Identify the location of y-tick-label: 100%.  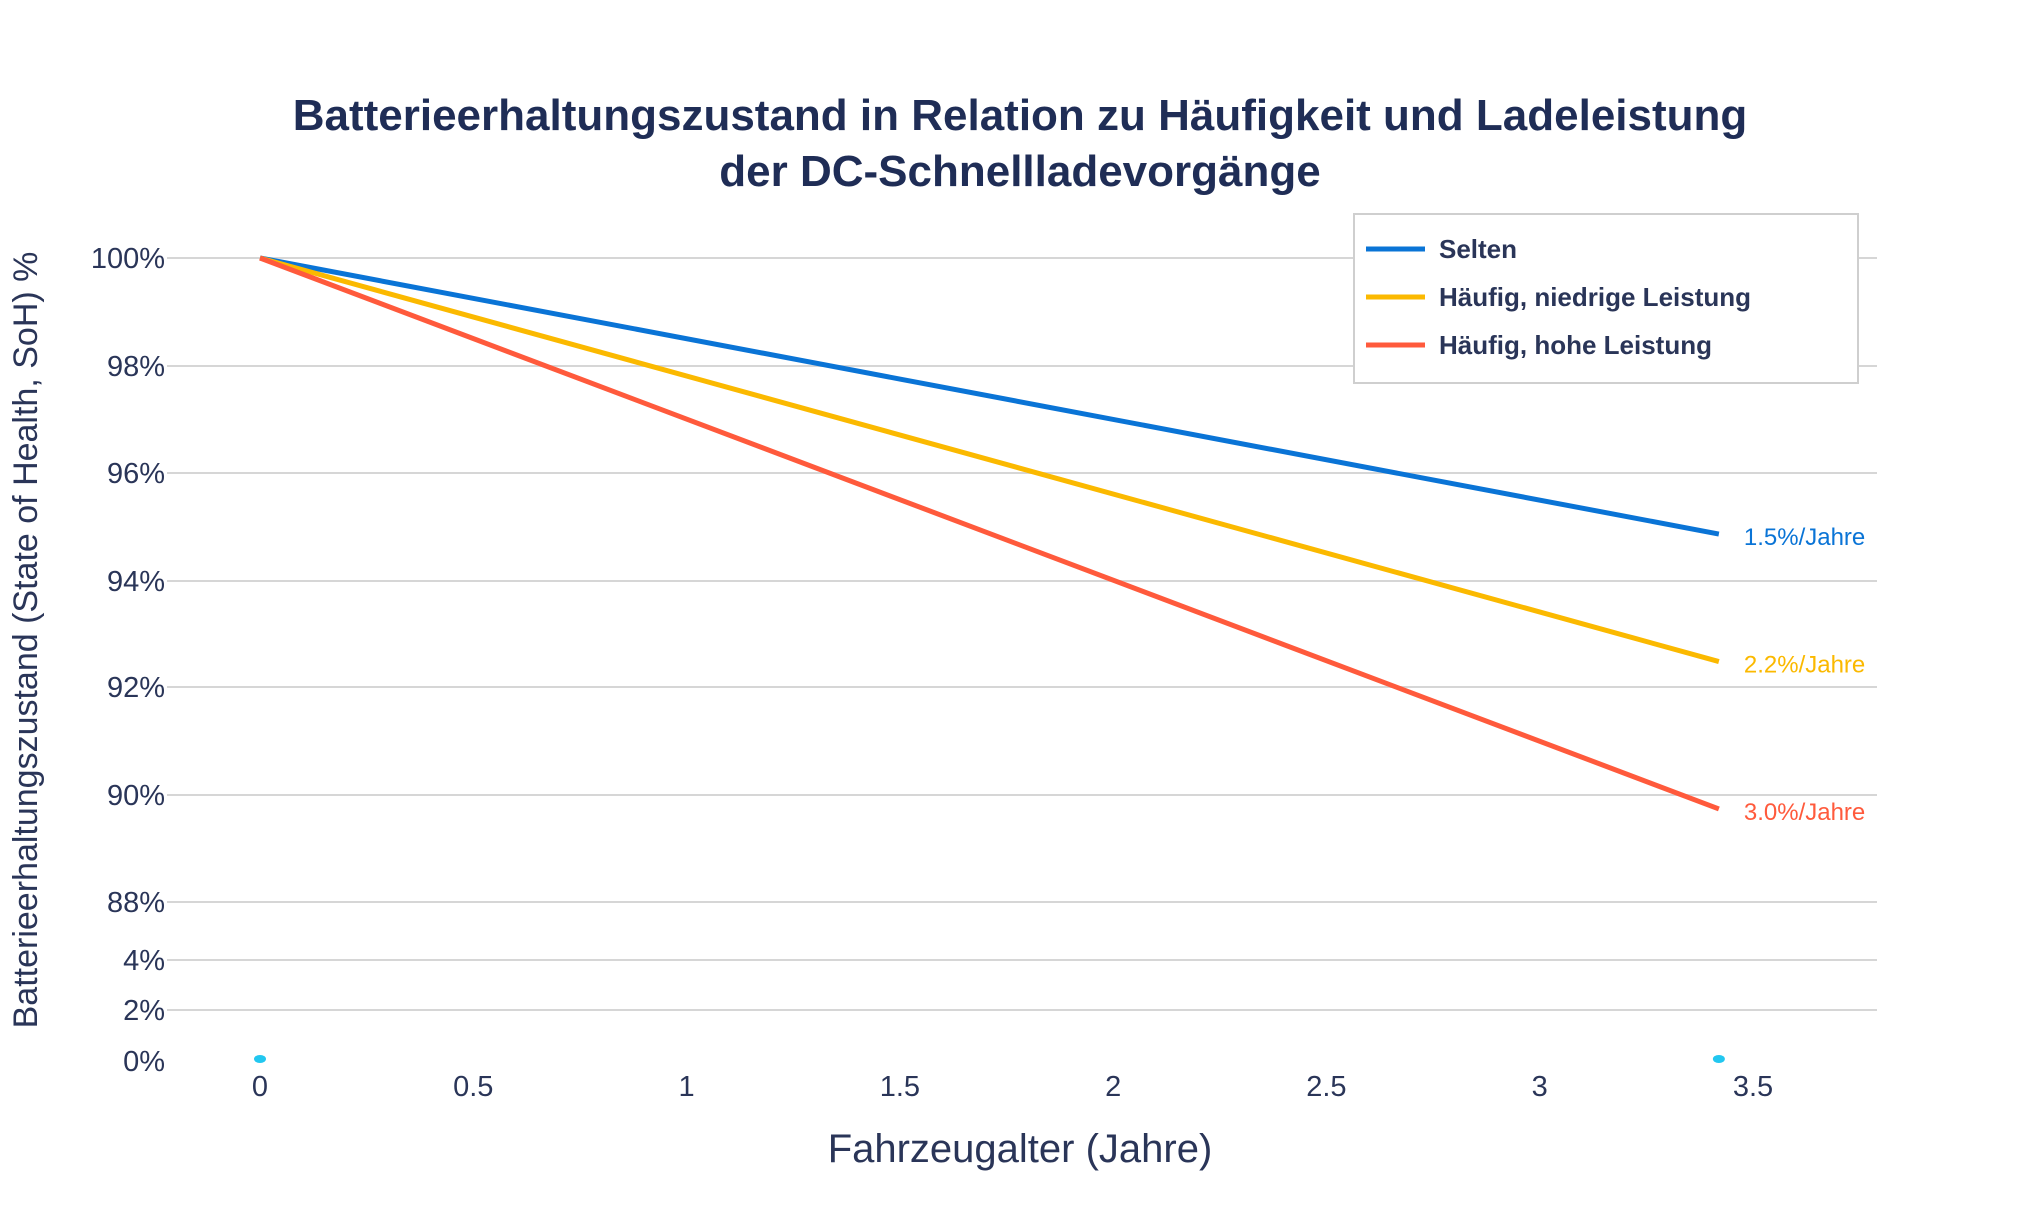
(128, 259).